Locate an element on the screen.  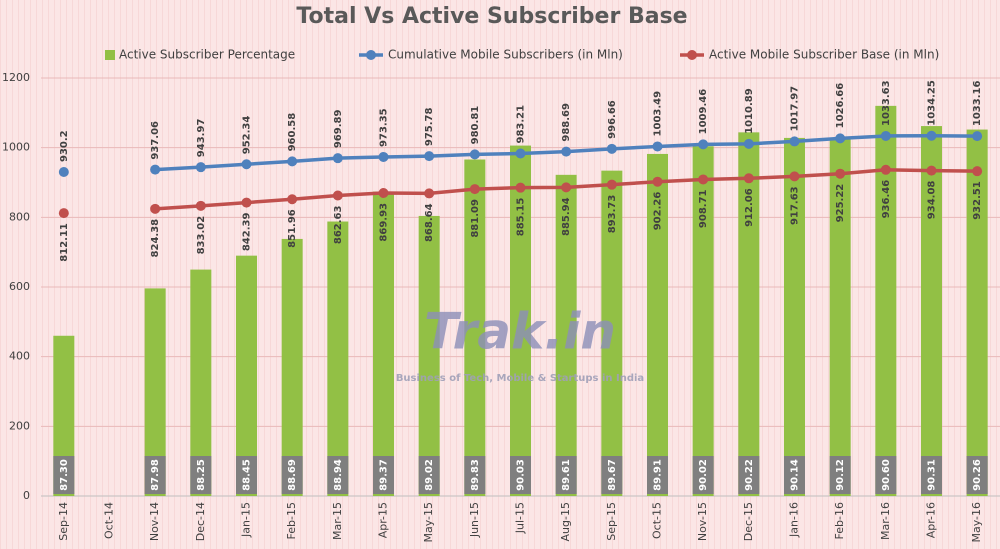
data-label: 969.89 is located at coordinates (338, 129).